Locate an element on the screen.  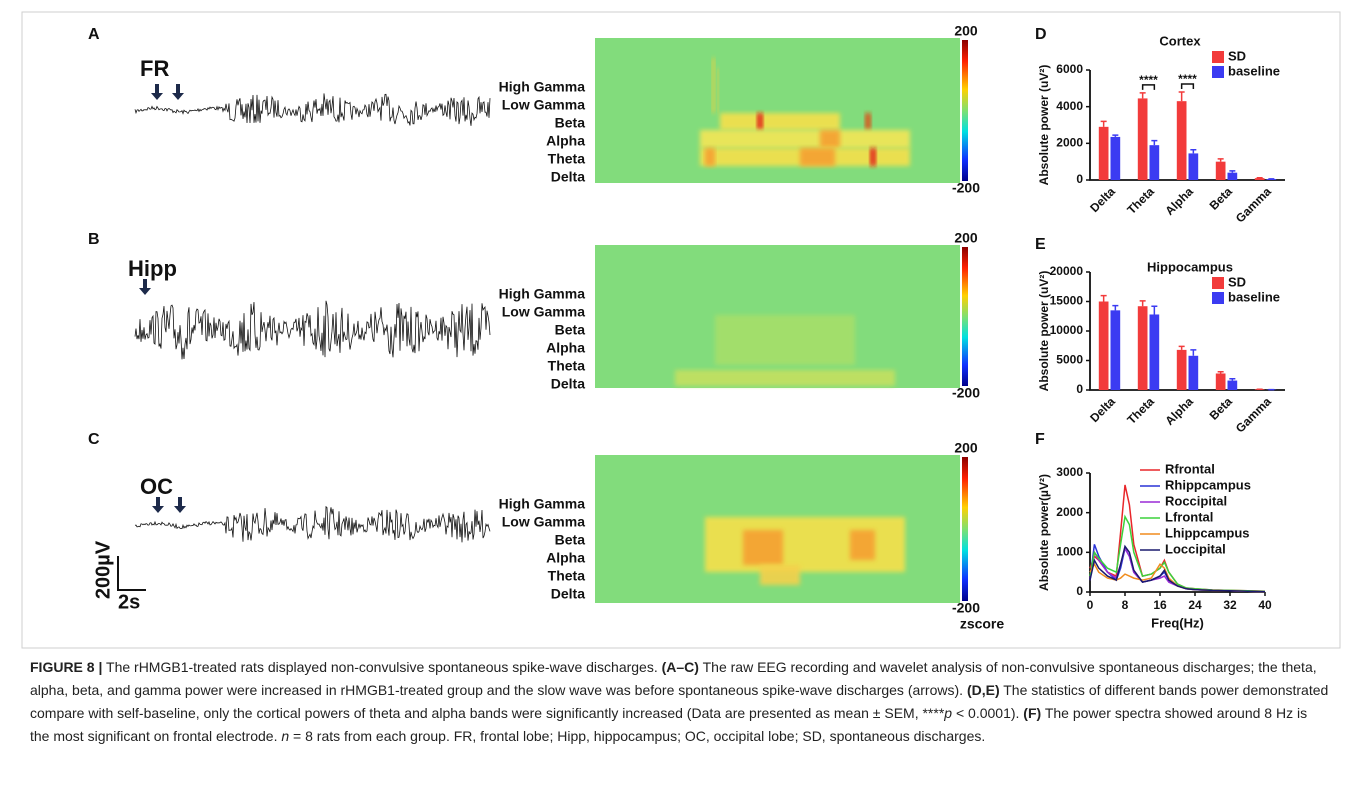
legend-label: SD is located at coordinates (1237, 281).